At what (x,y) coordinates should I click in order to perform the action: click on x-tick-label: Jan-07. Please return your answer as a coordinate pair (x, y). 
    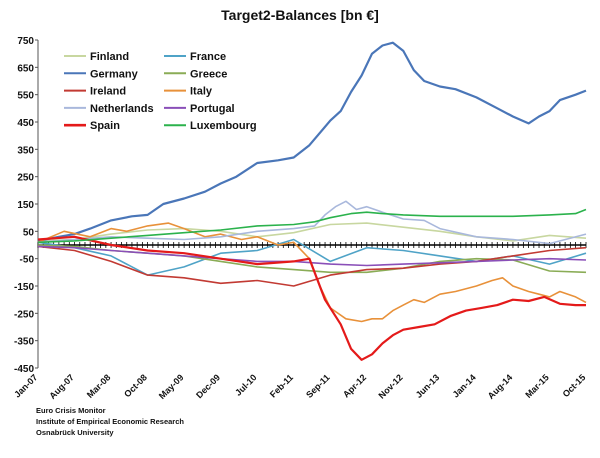
    Looking at the image, I should click on (25, 385).